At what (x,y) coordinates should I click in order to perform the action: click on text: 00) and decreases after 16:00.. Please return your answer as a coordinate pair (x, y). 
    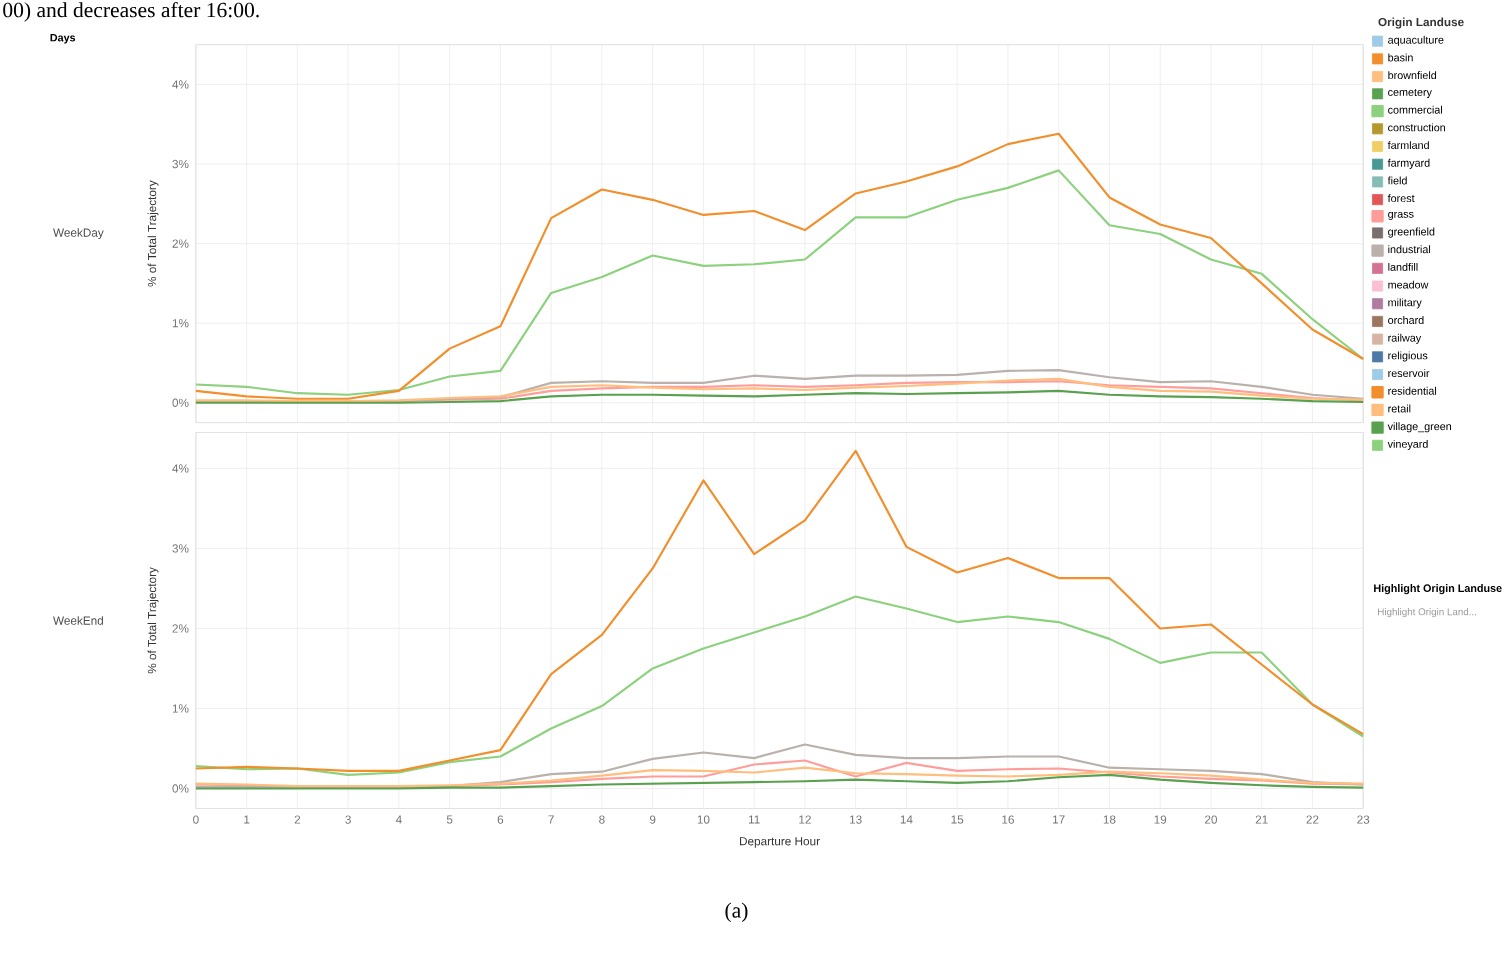
    Looking at the image, I should click on (131, 12).